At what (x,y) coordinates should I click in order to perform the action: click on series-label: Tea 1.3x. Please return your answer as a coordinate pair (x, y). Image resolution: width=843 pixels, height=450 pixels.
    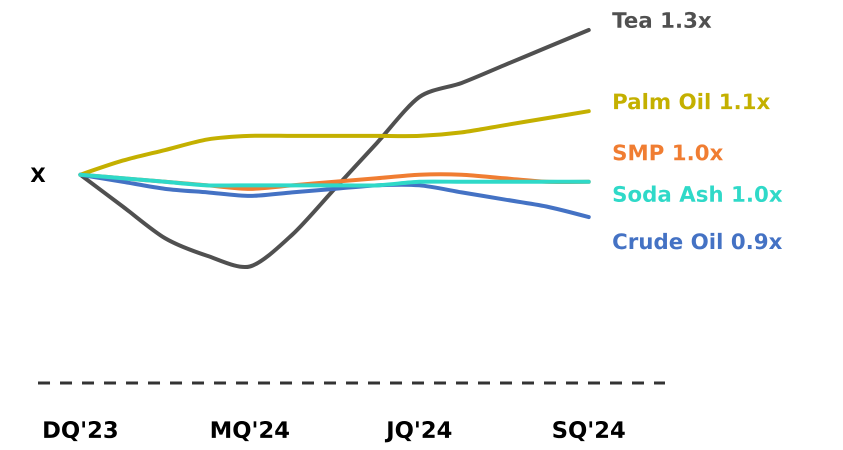
    Looking at the image, I should click on (662, 20).